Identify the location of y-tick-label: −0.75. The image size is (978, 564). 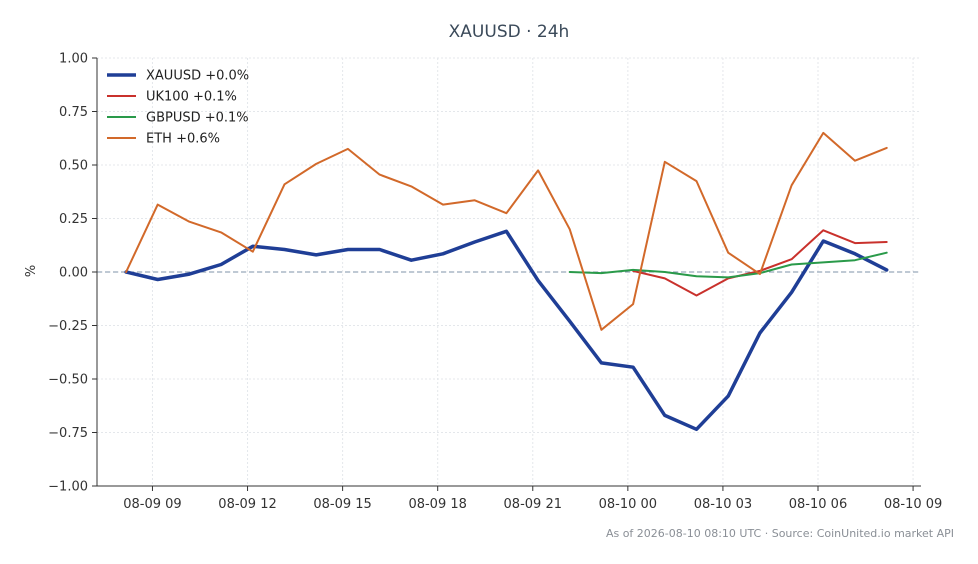
(68, 433).